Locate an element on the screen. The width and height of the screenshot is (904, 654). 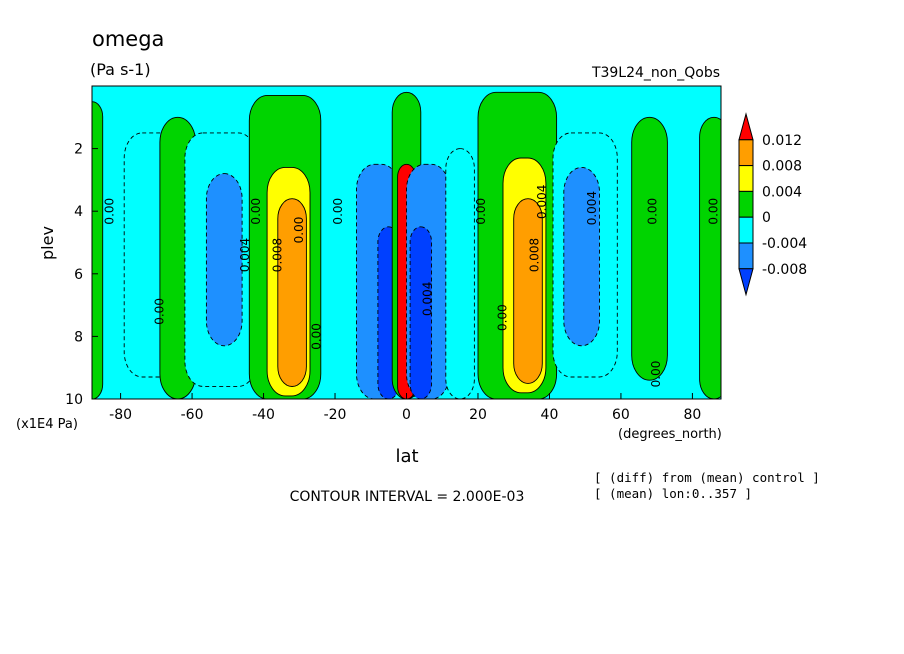
colorbar: 0.012 0.008 0.004 0 -0.004 -0.008 is located at coordinates (772, 204).